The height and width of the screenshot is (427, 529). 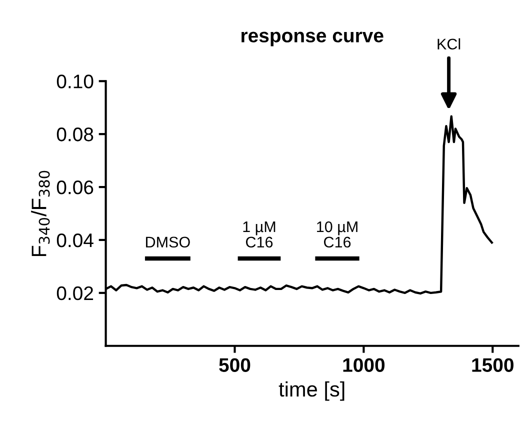 I want to click on annotation: KCl, so click(x=449, y=44).